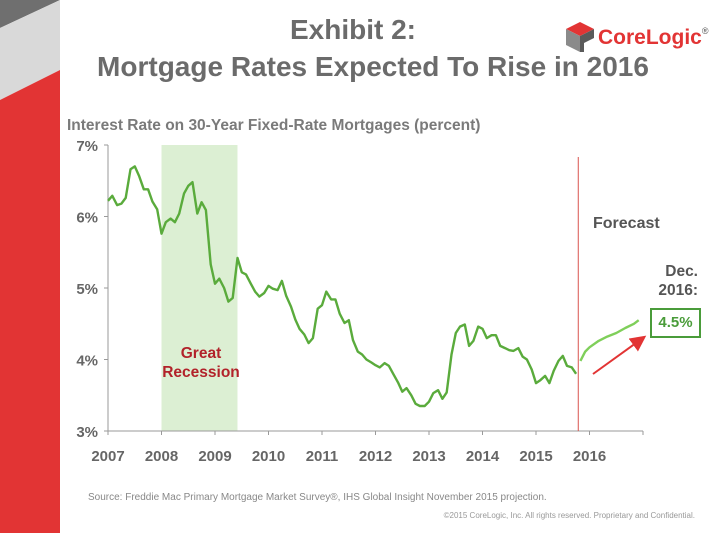 The height and width of the screenshot is (533, 710). Describe the element at coordinates (373, 66) in the screenshot. I see `title-line-2: Mortgage Rates Expected To Rise in 2016` at that location.